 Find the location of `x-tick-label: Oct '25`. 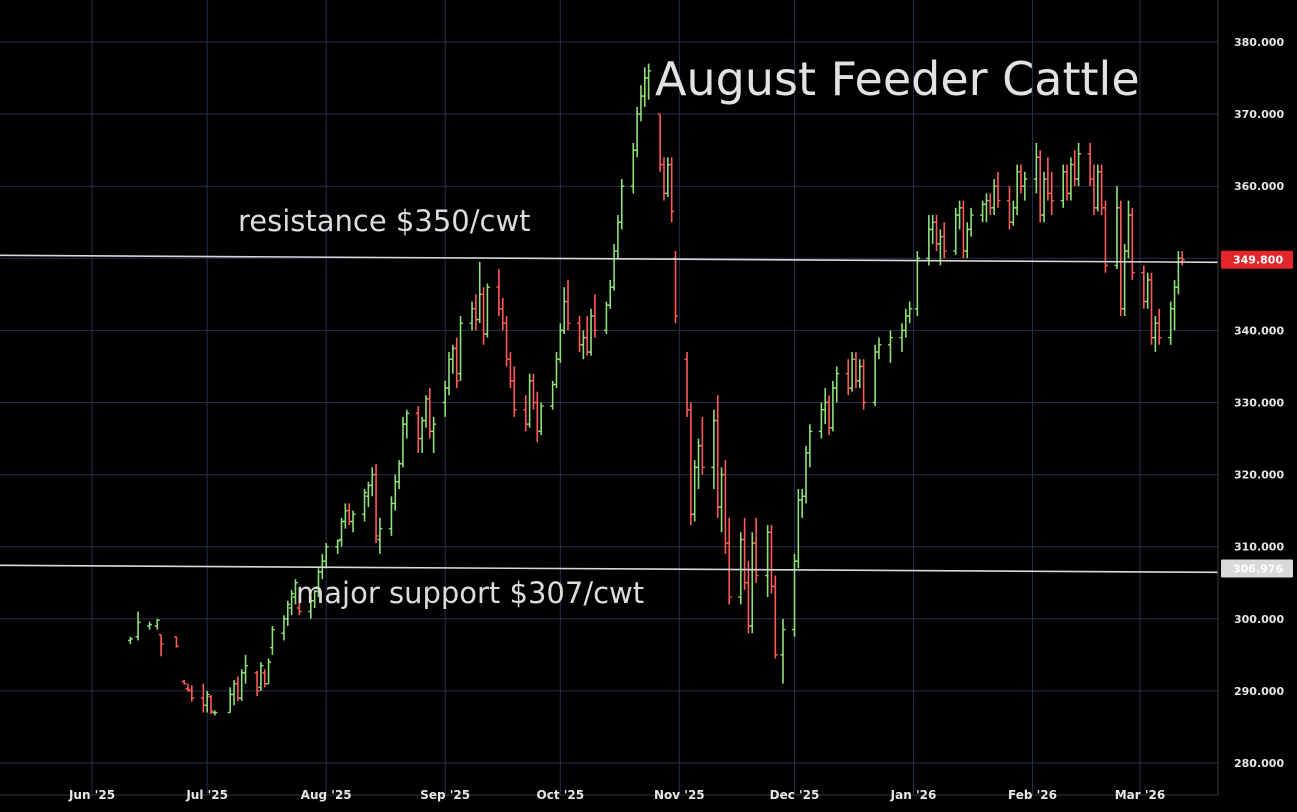

x-tick-label: Oct '25 is located at coordinates (561, 795).